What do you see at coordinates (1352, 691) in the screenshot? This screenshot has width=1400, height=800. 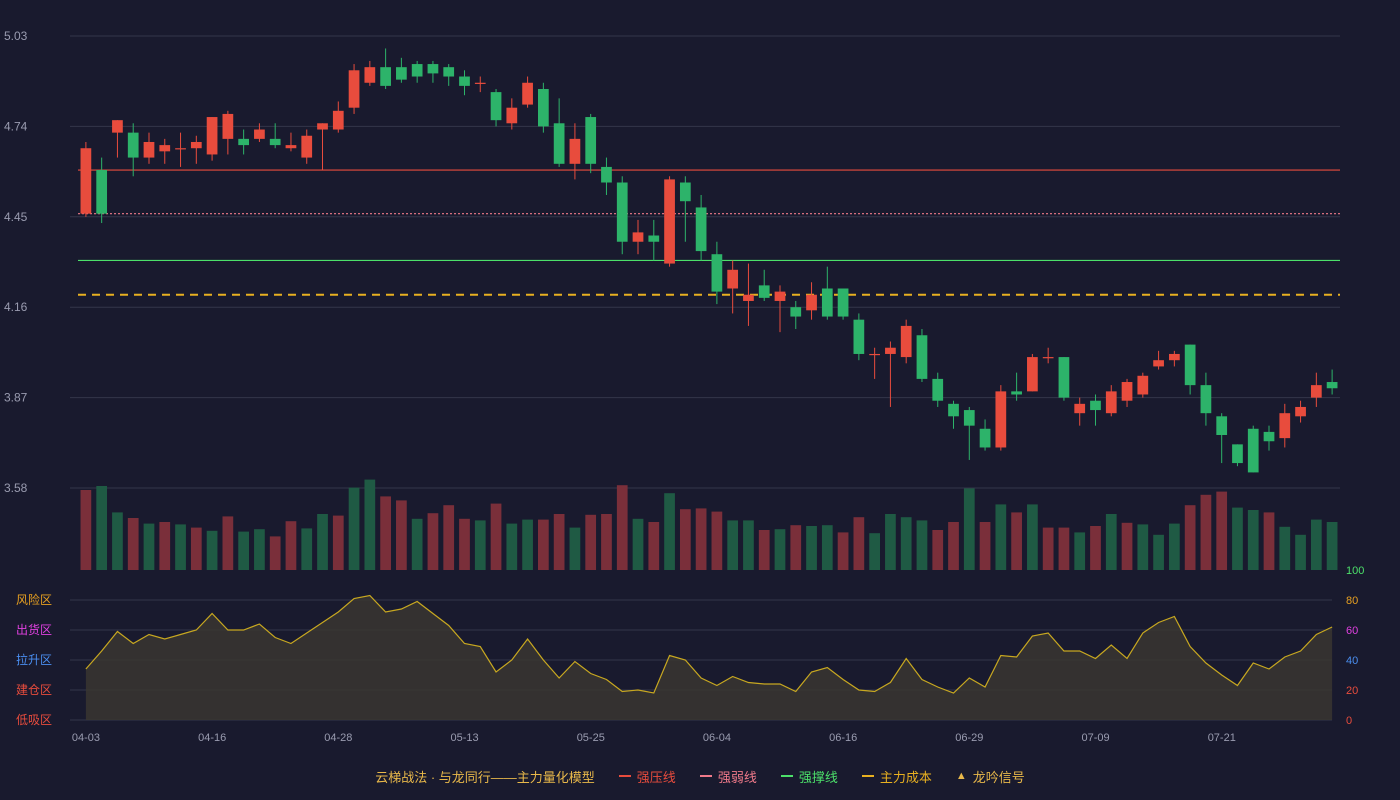 I see `indicator-tick-label: 20` at bounding box center [1352, 691].